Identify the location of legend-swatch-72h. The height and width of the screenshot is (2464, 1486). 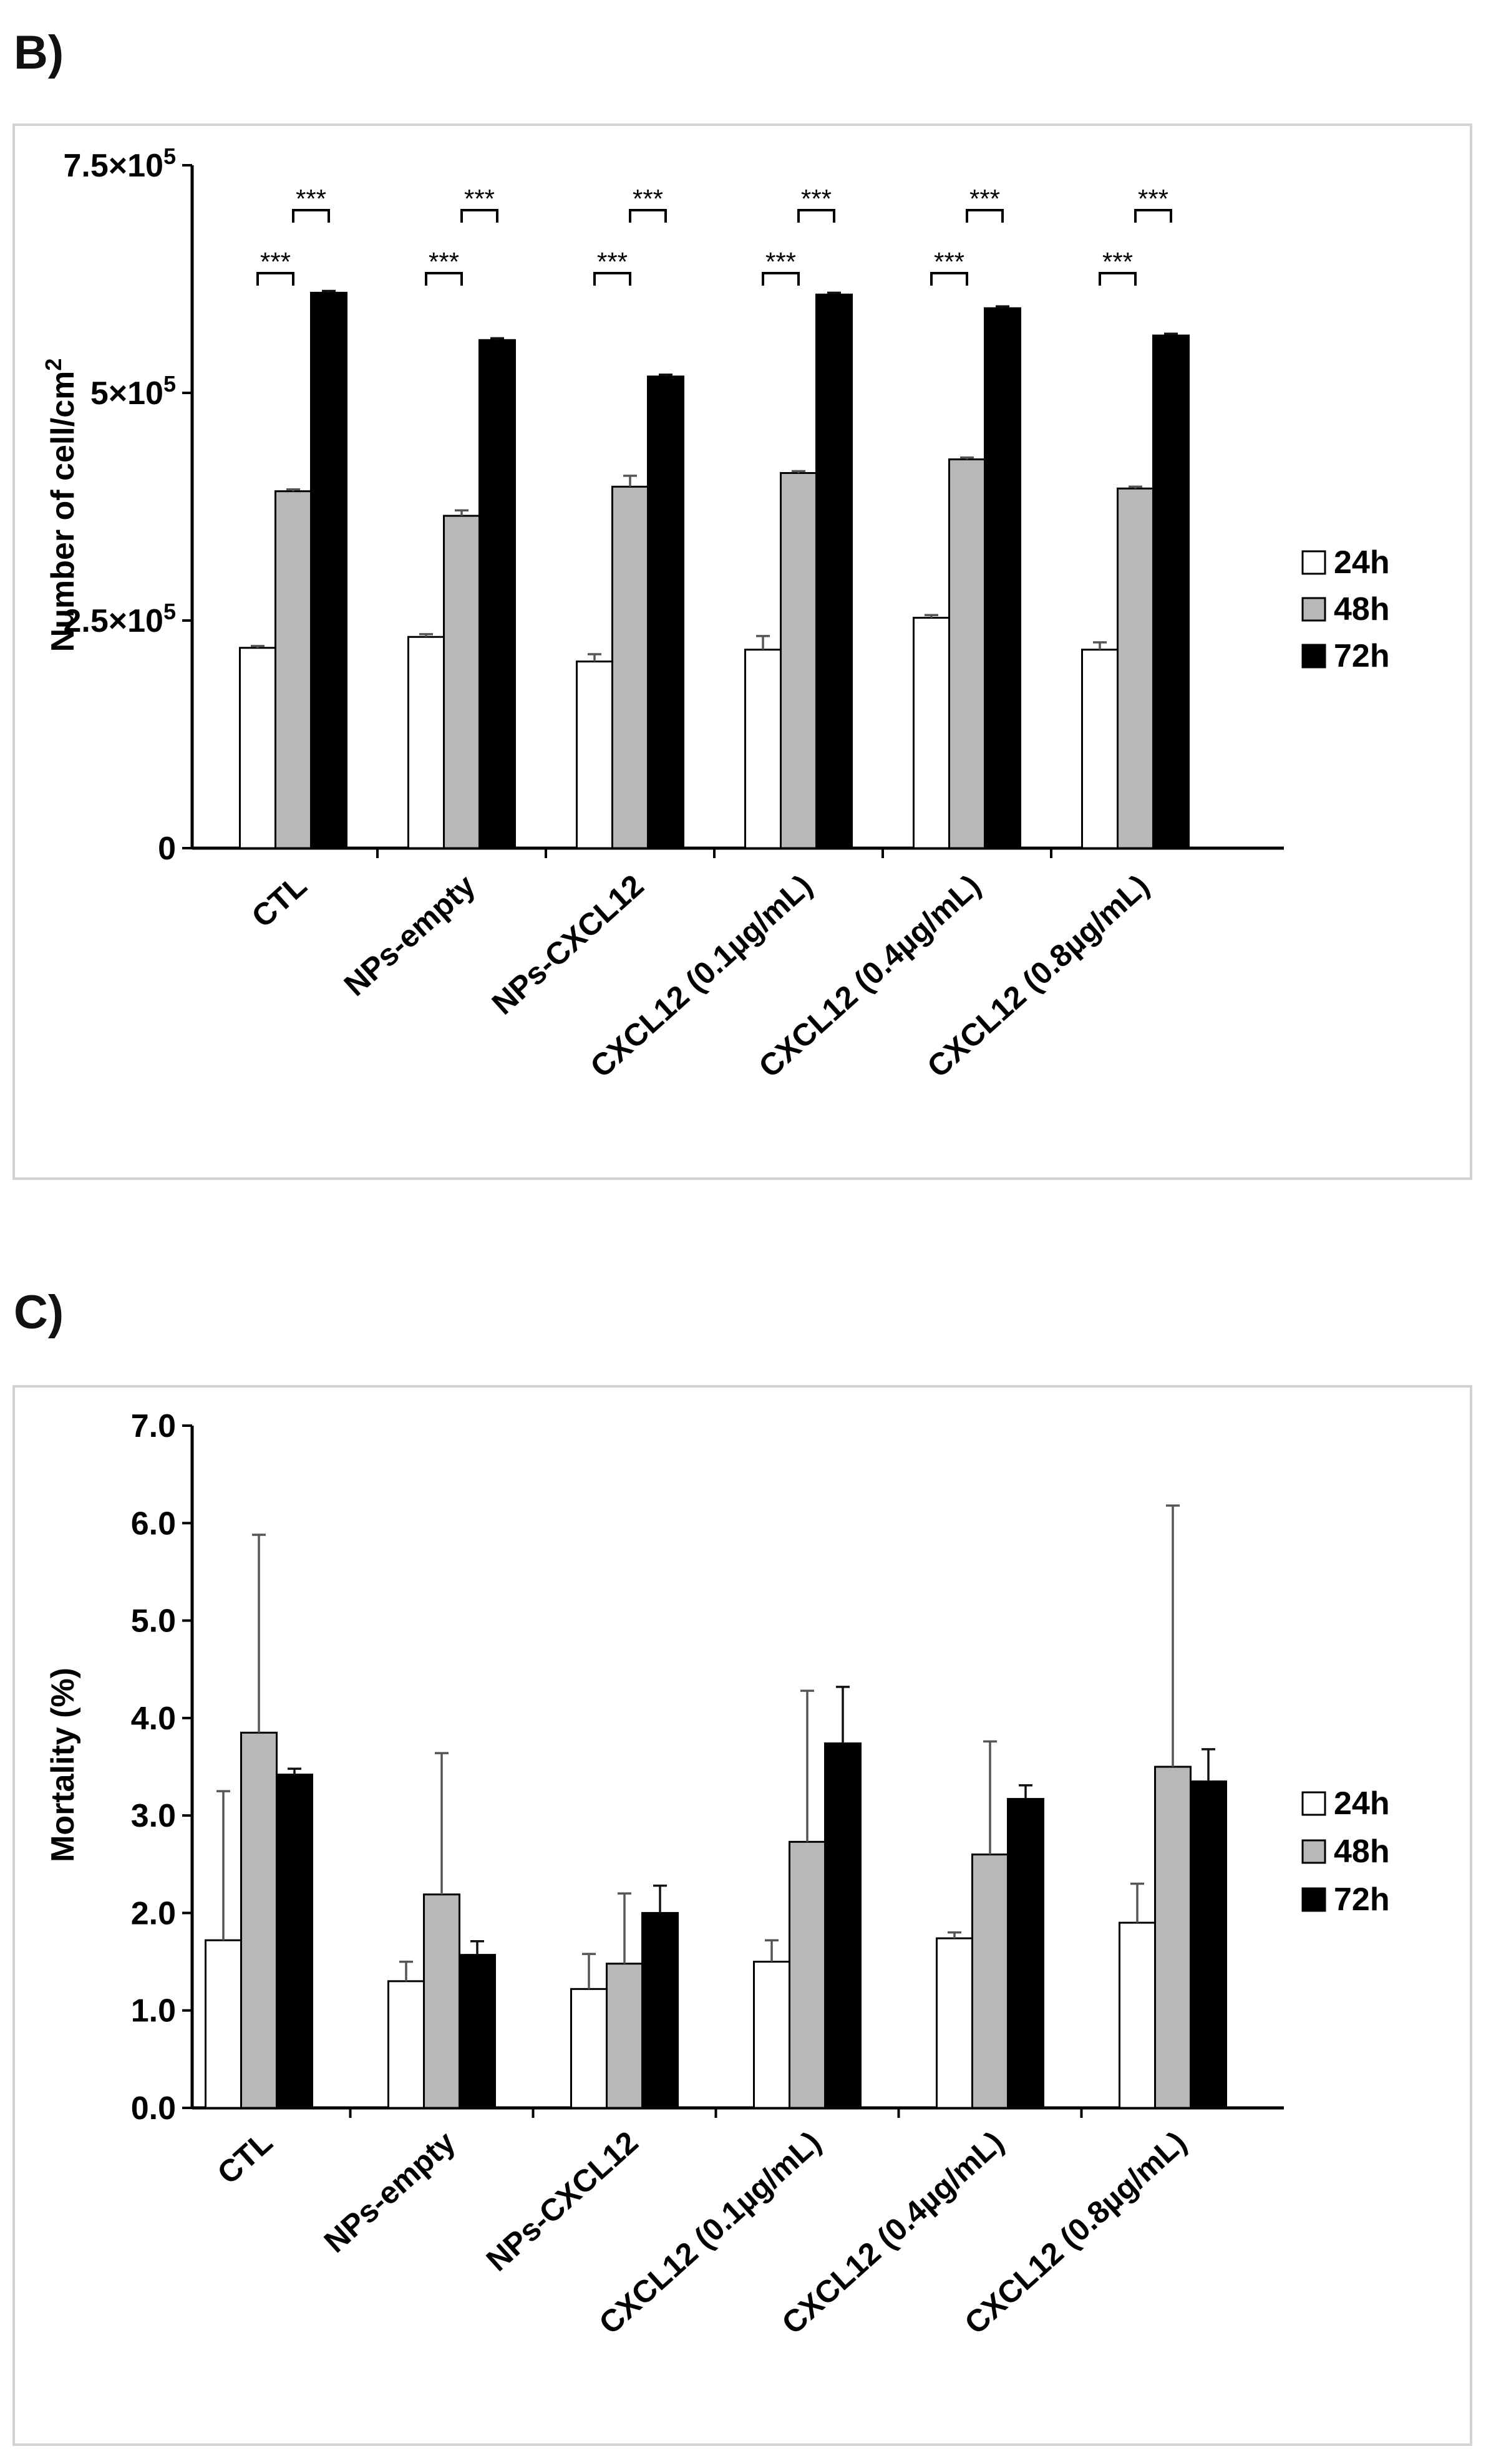
(1313, 1900).